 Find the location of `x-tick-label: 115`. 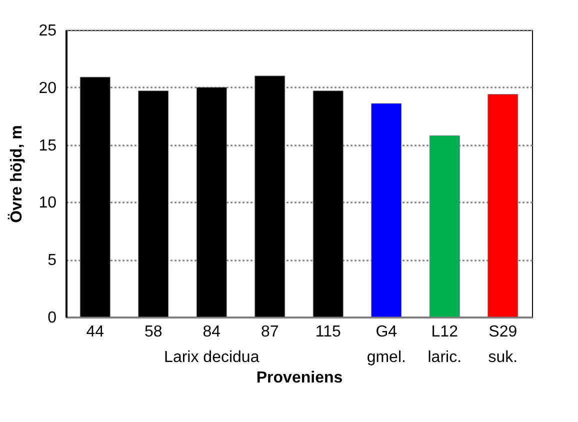

x-tick-label: 115 is located at coordinates (328, 332).